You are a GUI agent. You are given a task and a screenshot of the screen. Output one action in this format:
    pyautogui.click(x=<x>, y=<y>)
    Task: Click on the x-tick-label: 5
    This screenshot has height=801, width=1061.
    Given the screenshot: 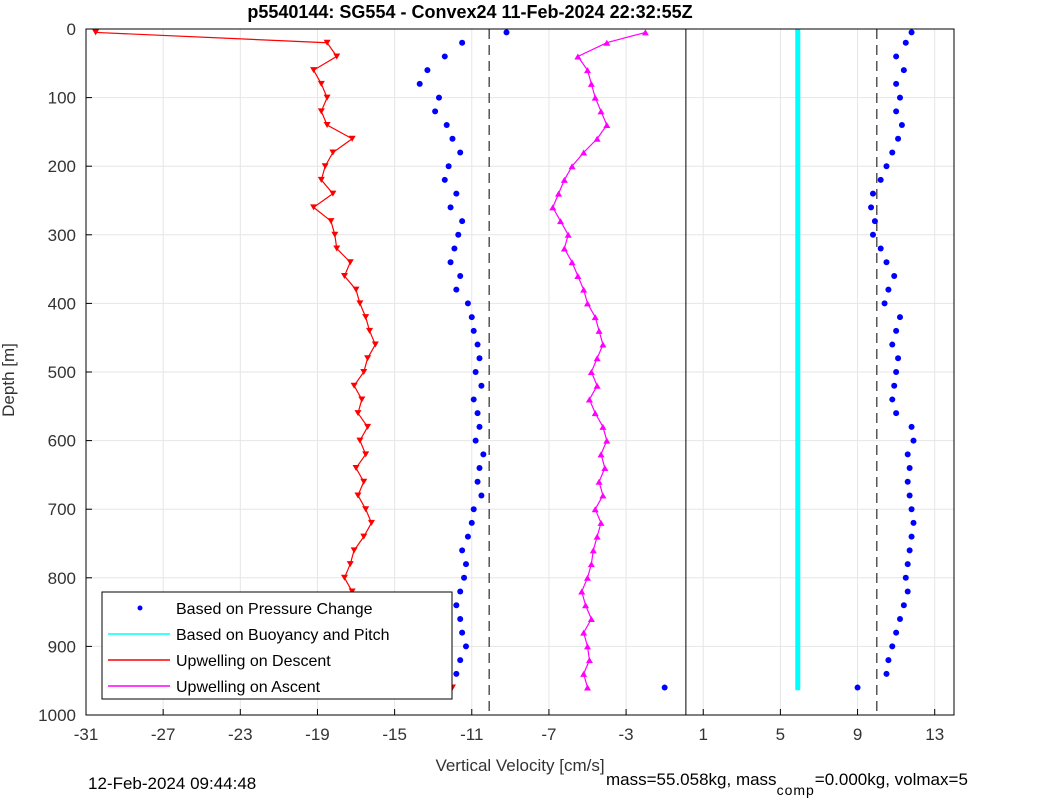 What is the action you would take?
    pyautogui.click(x=780, y=734)
    